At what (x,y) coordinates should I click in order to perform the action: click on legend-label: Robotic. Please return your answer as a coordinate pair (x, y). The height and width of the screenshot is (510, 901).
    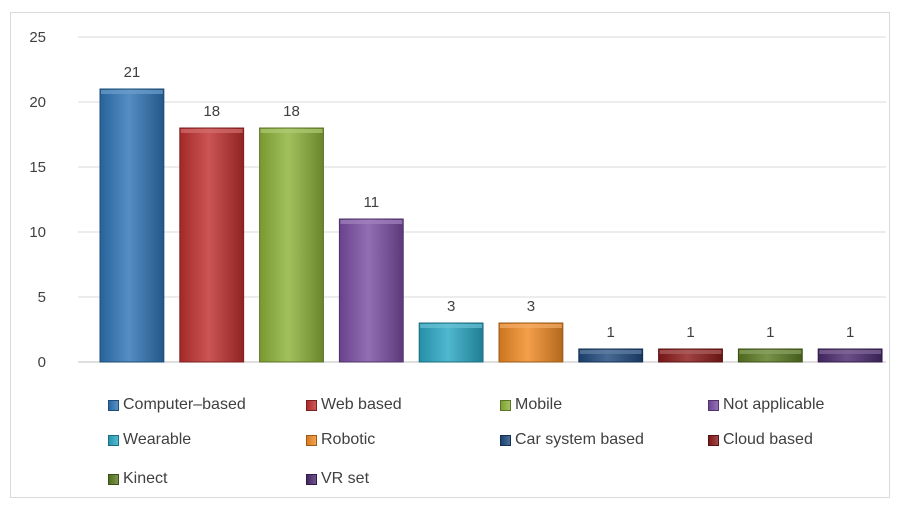
    Looking at the image, I should click on (348, 439).